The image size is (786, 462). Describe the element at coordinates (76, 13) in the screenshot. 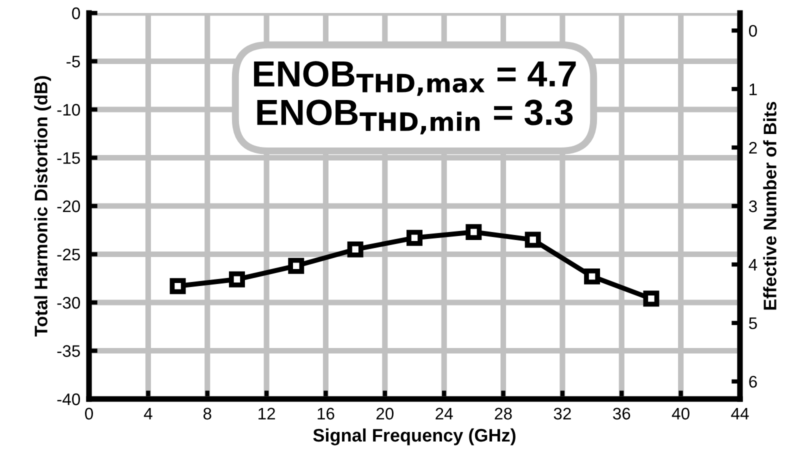

I see `y-tick-label: 0` at that location.